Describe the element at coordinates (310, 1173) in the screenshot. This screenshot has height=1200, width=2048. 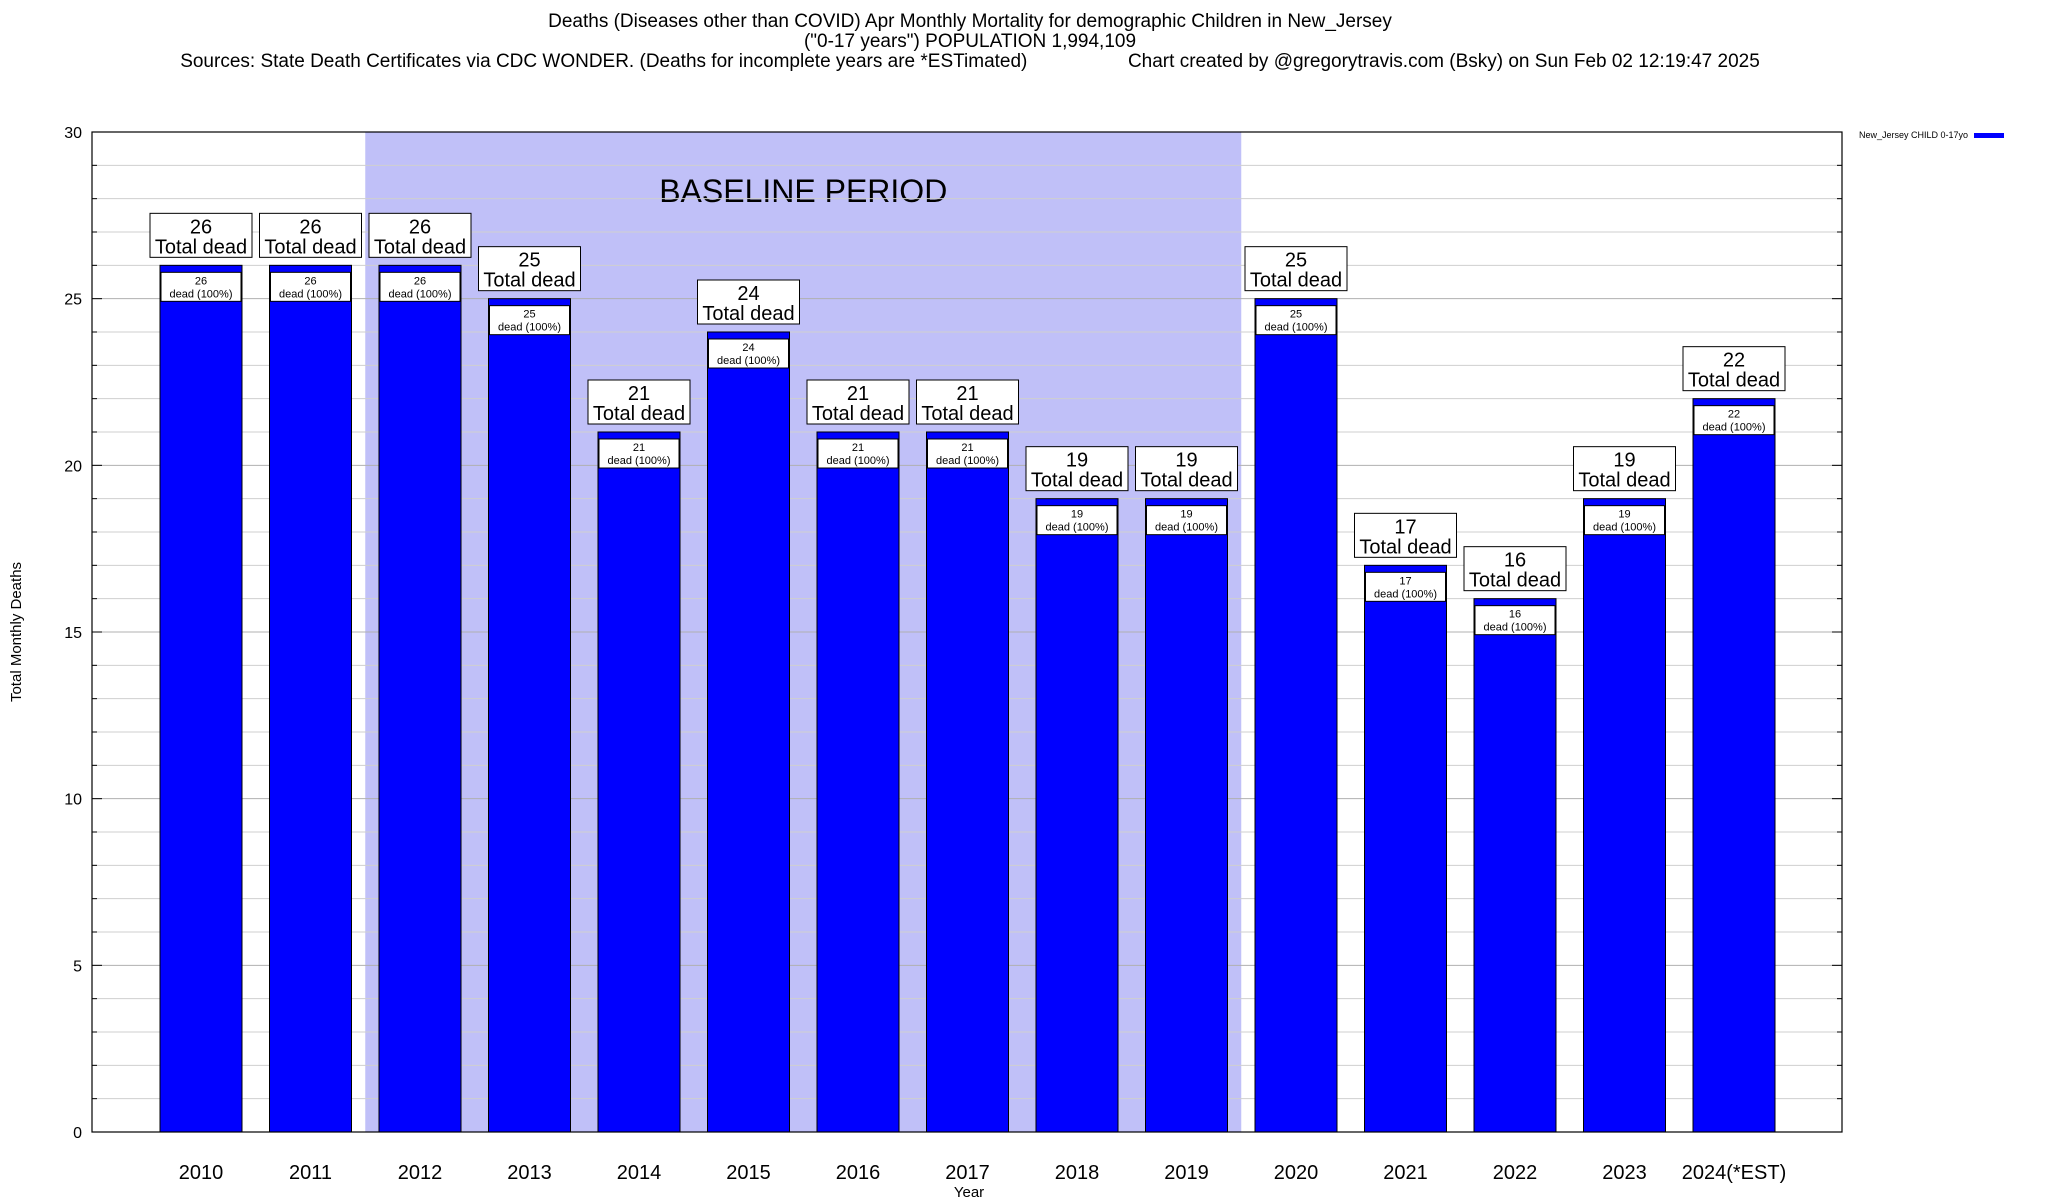
I see `x-tick-label: 2011` at that location.